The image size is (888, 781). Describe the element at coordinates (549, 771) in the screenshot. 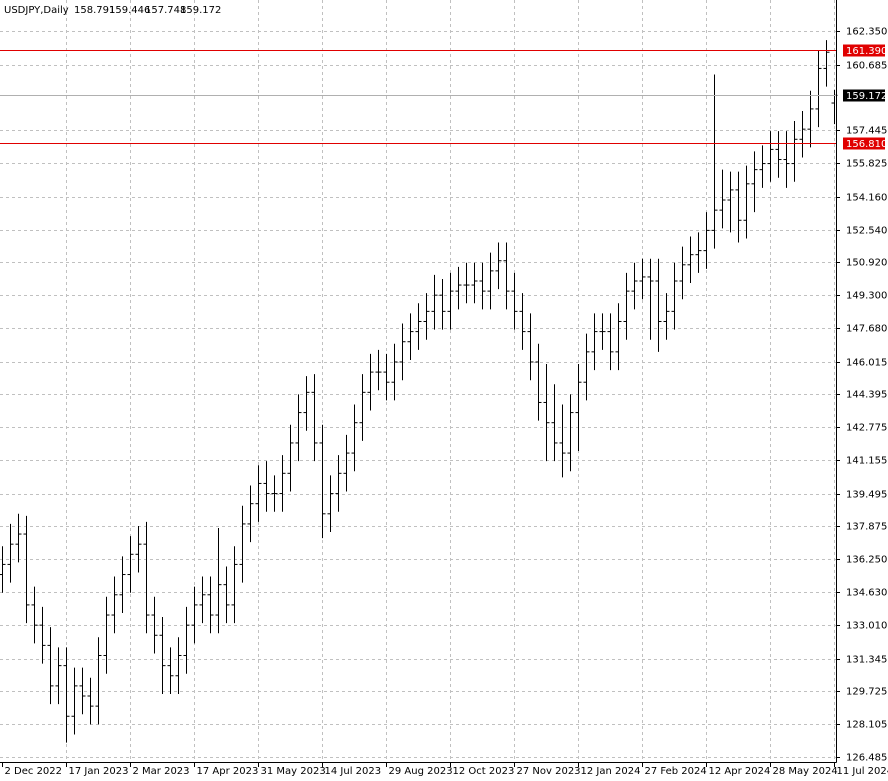

I see `x-tick-label: 27 Nov 2023` at that location.